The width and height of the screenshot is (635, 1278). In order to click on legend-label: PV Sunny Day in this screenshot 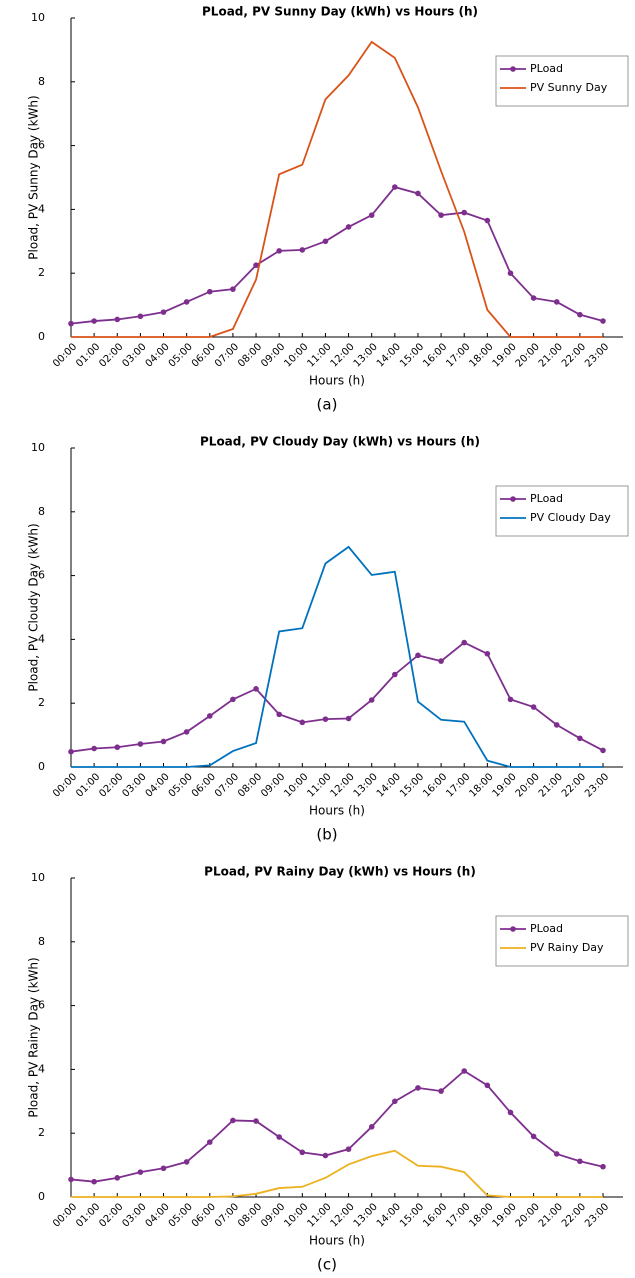, I will do `click(569, 87)`.